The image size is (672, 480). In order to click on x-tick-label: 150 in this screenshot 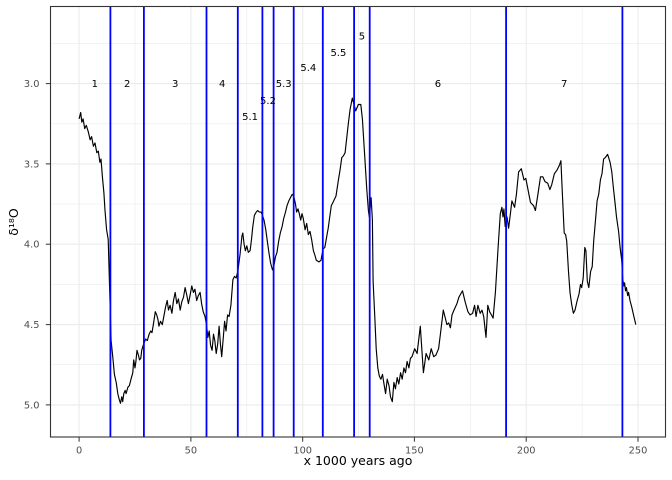, I will do `click(414, 451)`.